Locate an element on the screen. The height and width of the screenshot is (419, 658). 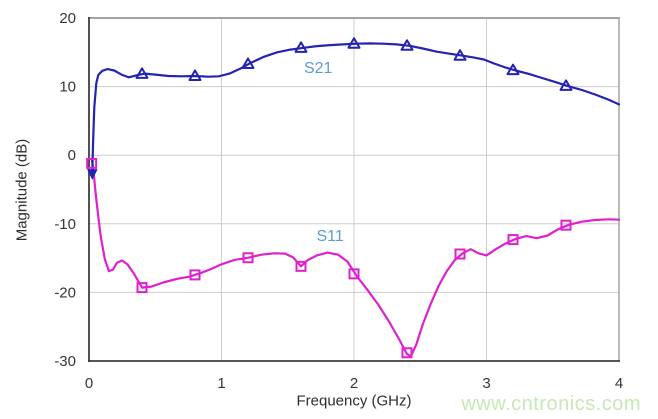
series-label-s21: S21 is located at coordinates (318, 69).